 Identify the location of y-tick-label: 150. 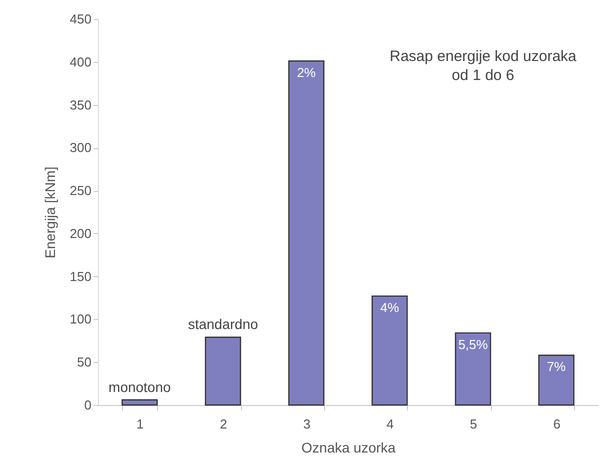
(81, 276).